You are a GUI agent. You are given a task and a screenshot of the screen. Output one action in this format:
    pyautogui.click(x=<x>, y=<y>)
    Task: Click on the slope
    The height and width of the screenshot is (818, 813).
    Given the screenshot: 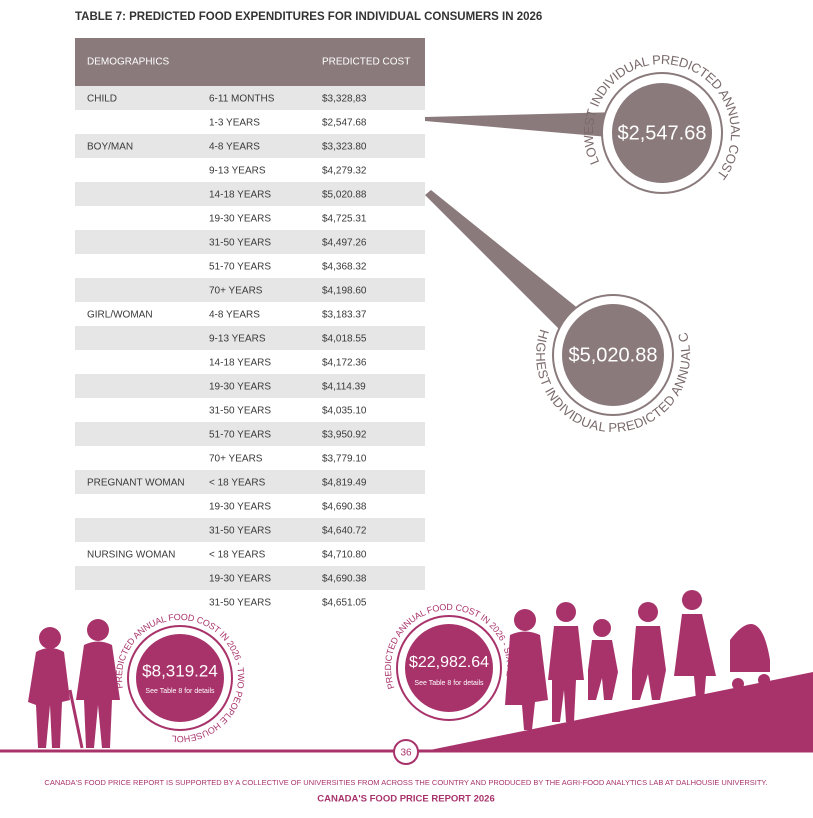 What is the action you would take?
    pyautogui.click(x=616, y=712)
    